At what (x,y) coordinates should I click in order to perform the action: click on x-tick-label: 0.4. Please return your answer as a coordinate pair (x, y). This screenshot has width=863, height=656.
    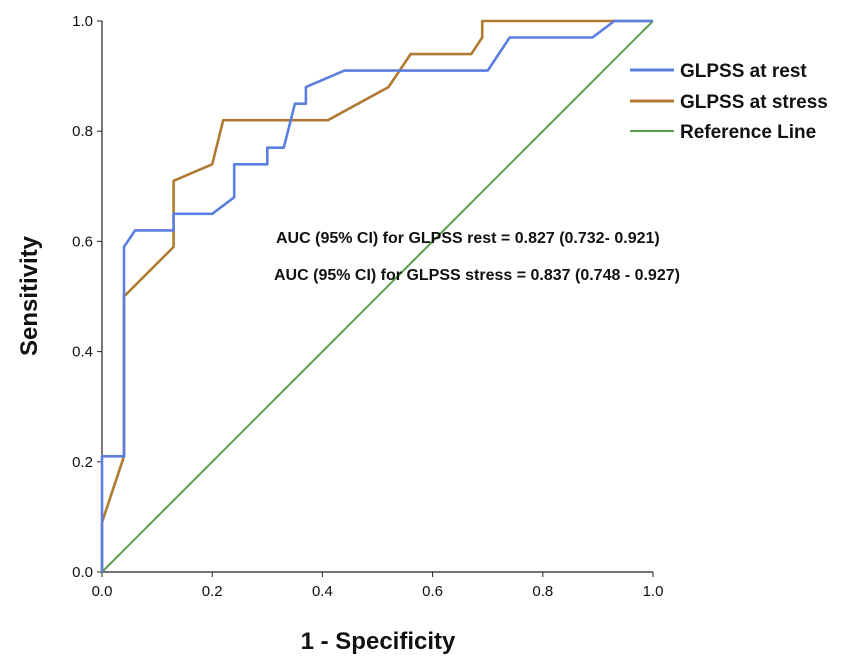
    Looking at the image, I should click on (322, 591).